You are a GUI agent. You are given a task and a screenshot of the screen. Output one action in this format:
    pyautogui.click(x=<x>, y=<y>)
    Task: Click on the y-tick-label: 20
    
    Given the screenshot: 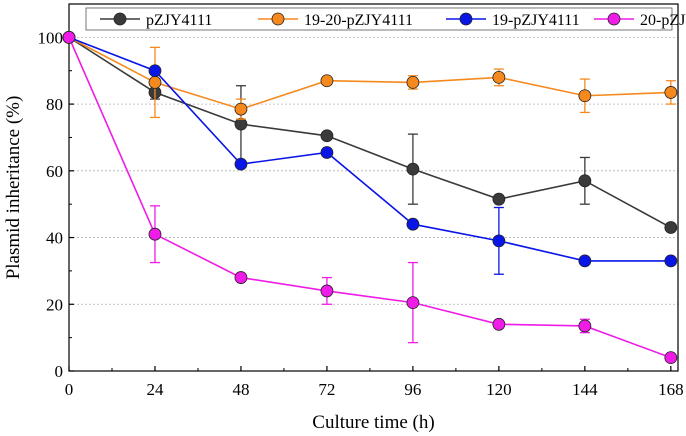 What is the action you would take?
    pyautogui.click(x=54, y=304)
    